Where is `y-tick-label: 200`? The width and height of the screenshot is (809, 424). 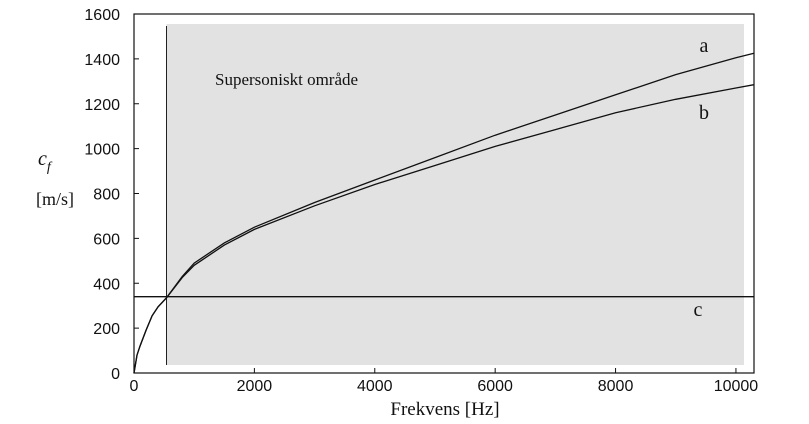
y-tick-label: 200 is located at coordinates (106, 329).